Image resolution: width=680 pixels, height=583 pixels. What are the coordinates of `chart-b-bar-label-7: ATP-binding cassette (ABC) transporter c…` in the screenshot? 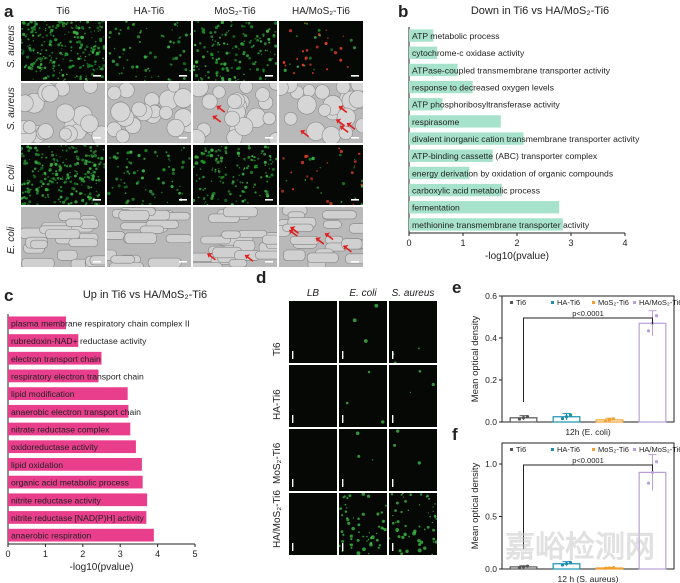 It's located at (505, 156).